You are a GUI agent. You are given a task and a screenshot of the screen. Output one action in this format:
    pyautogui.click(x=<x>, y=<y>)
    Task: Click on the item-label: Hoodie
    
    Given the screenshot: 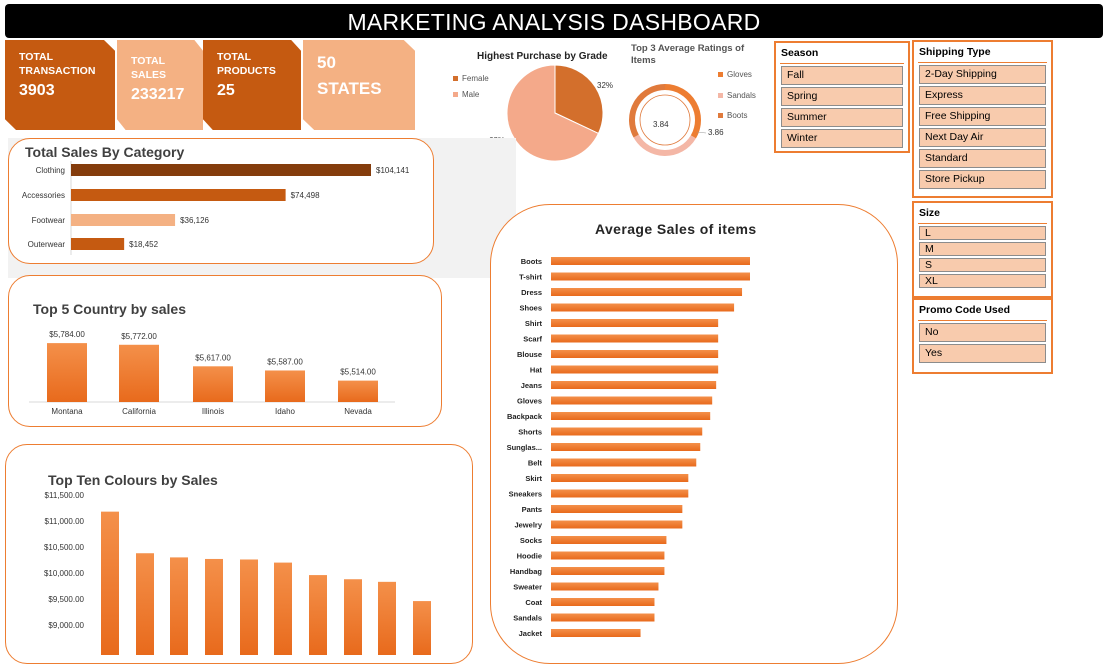 What is the action you would take?
    pyautogui.click(x=529, y=556)
    